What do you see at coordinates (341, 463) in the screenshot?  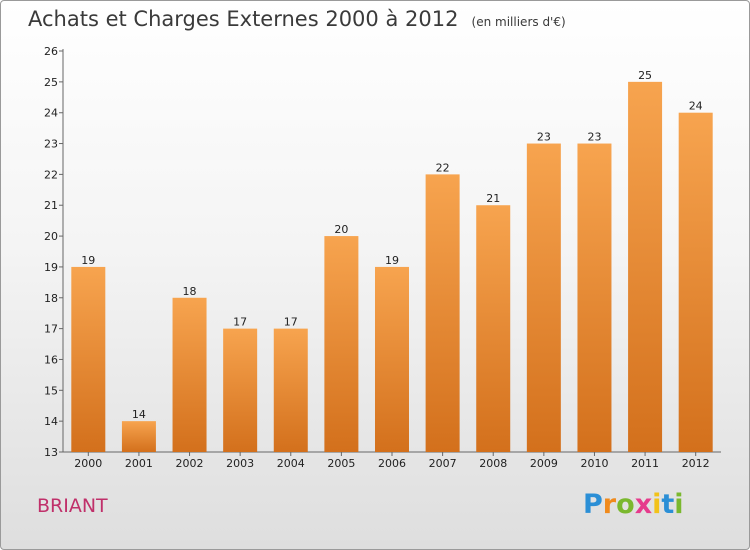 I see `x-tick-label: 2005` at bounding box center [341, 463].